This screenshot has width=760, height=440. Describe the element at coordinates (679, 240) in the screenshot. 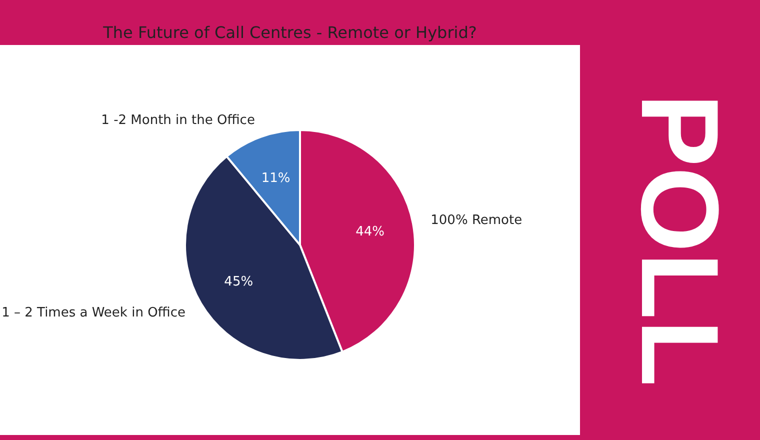

I see `text: POLL` at that location.